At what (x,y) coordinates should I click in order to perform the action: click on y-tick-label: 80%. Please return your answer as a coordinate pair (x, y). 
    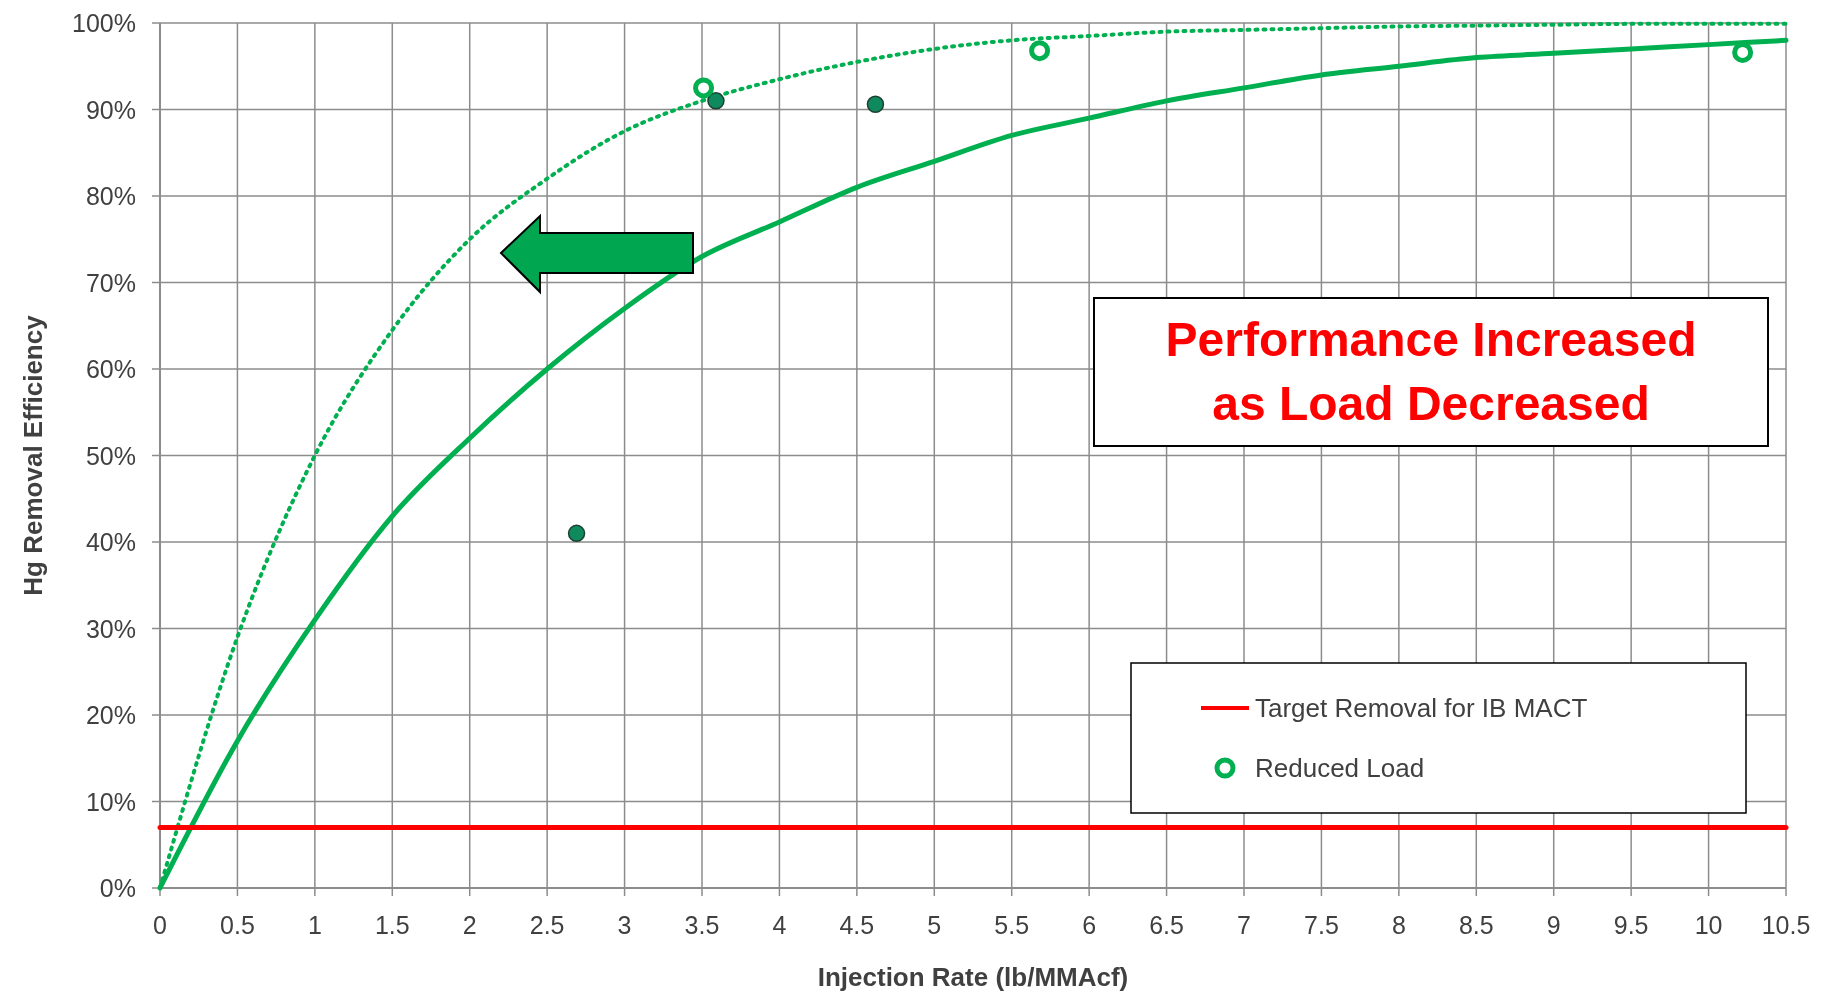
    Looking at the image, I should click on (110, 196).